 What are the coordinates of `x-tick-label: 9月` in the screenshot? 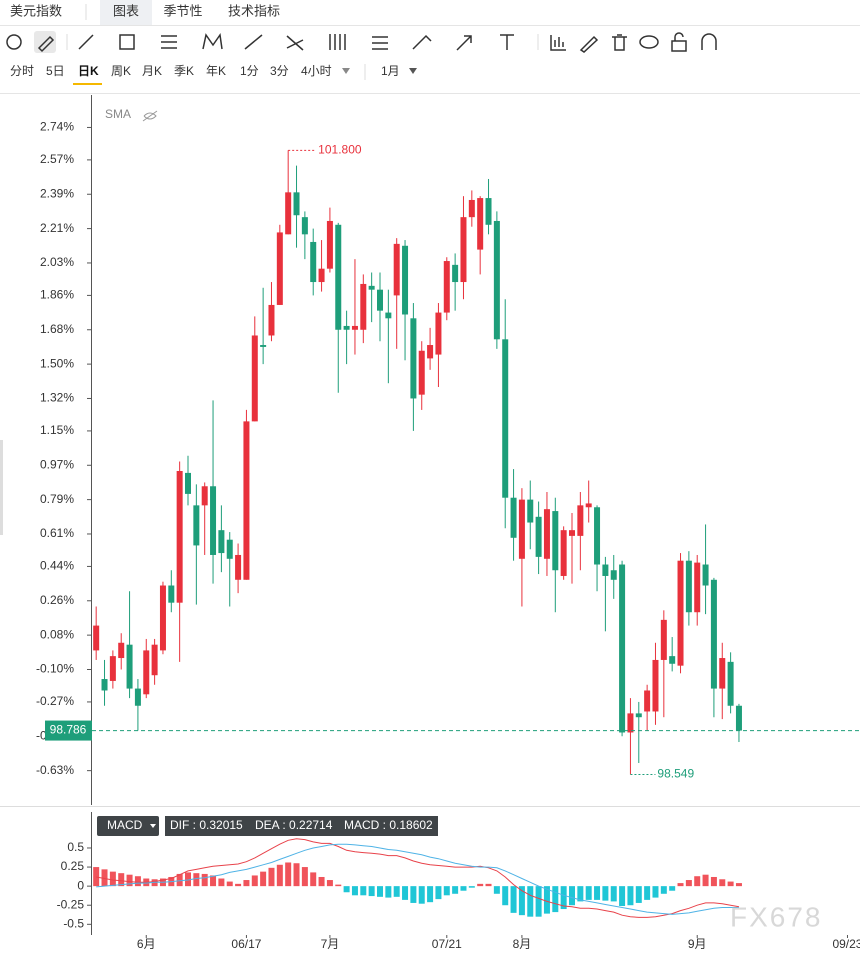 It's located at (697, 944).